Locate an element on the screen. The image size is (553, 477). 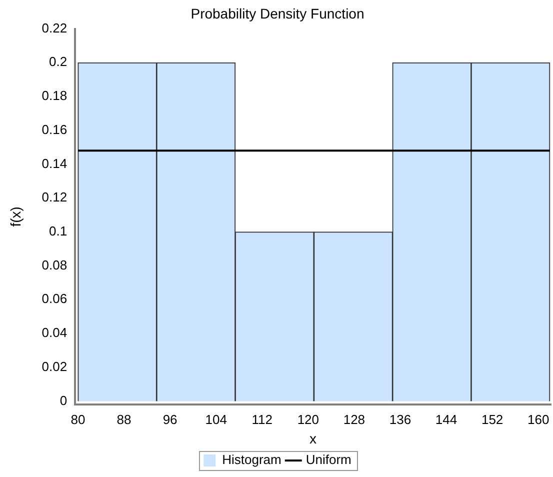
y-tick-label: 0.2 is located at coordinates (58, 62).